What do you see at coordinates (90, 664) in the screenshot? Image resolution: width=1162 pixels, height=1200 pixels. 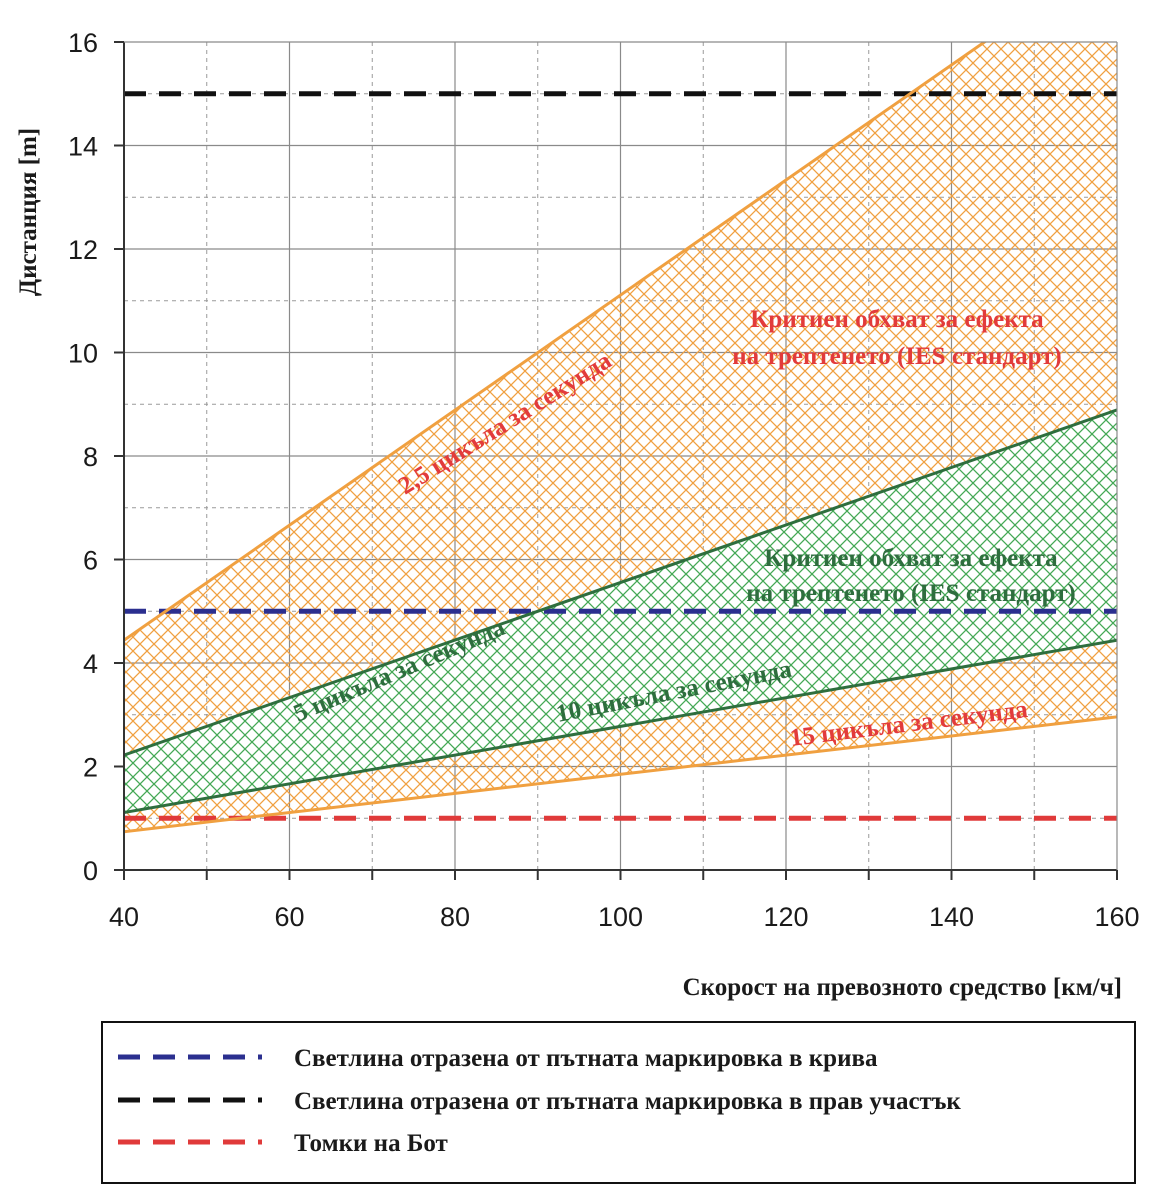 I see `y-tick-label-4: 4` at bounding box center [90, 664].